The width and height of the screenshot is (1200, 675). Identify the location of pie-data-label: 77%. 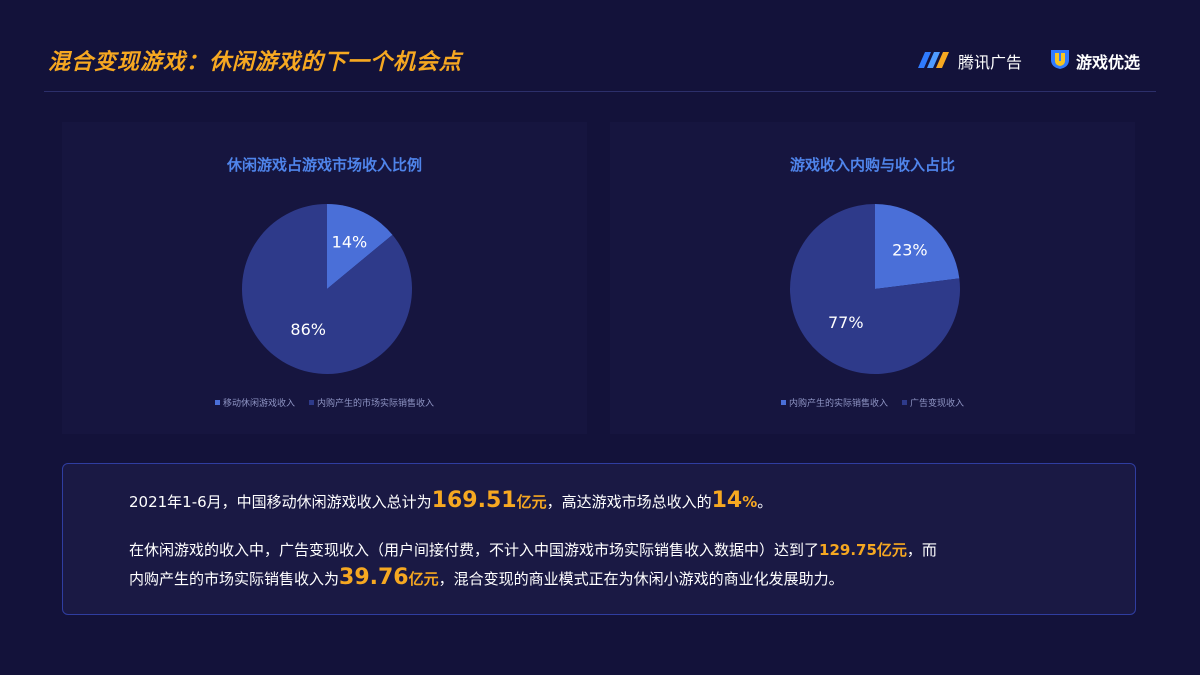
(846, 322).